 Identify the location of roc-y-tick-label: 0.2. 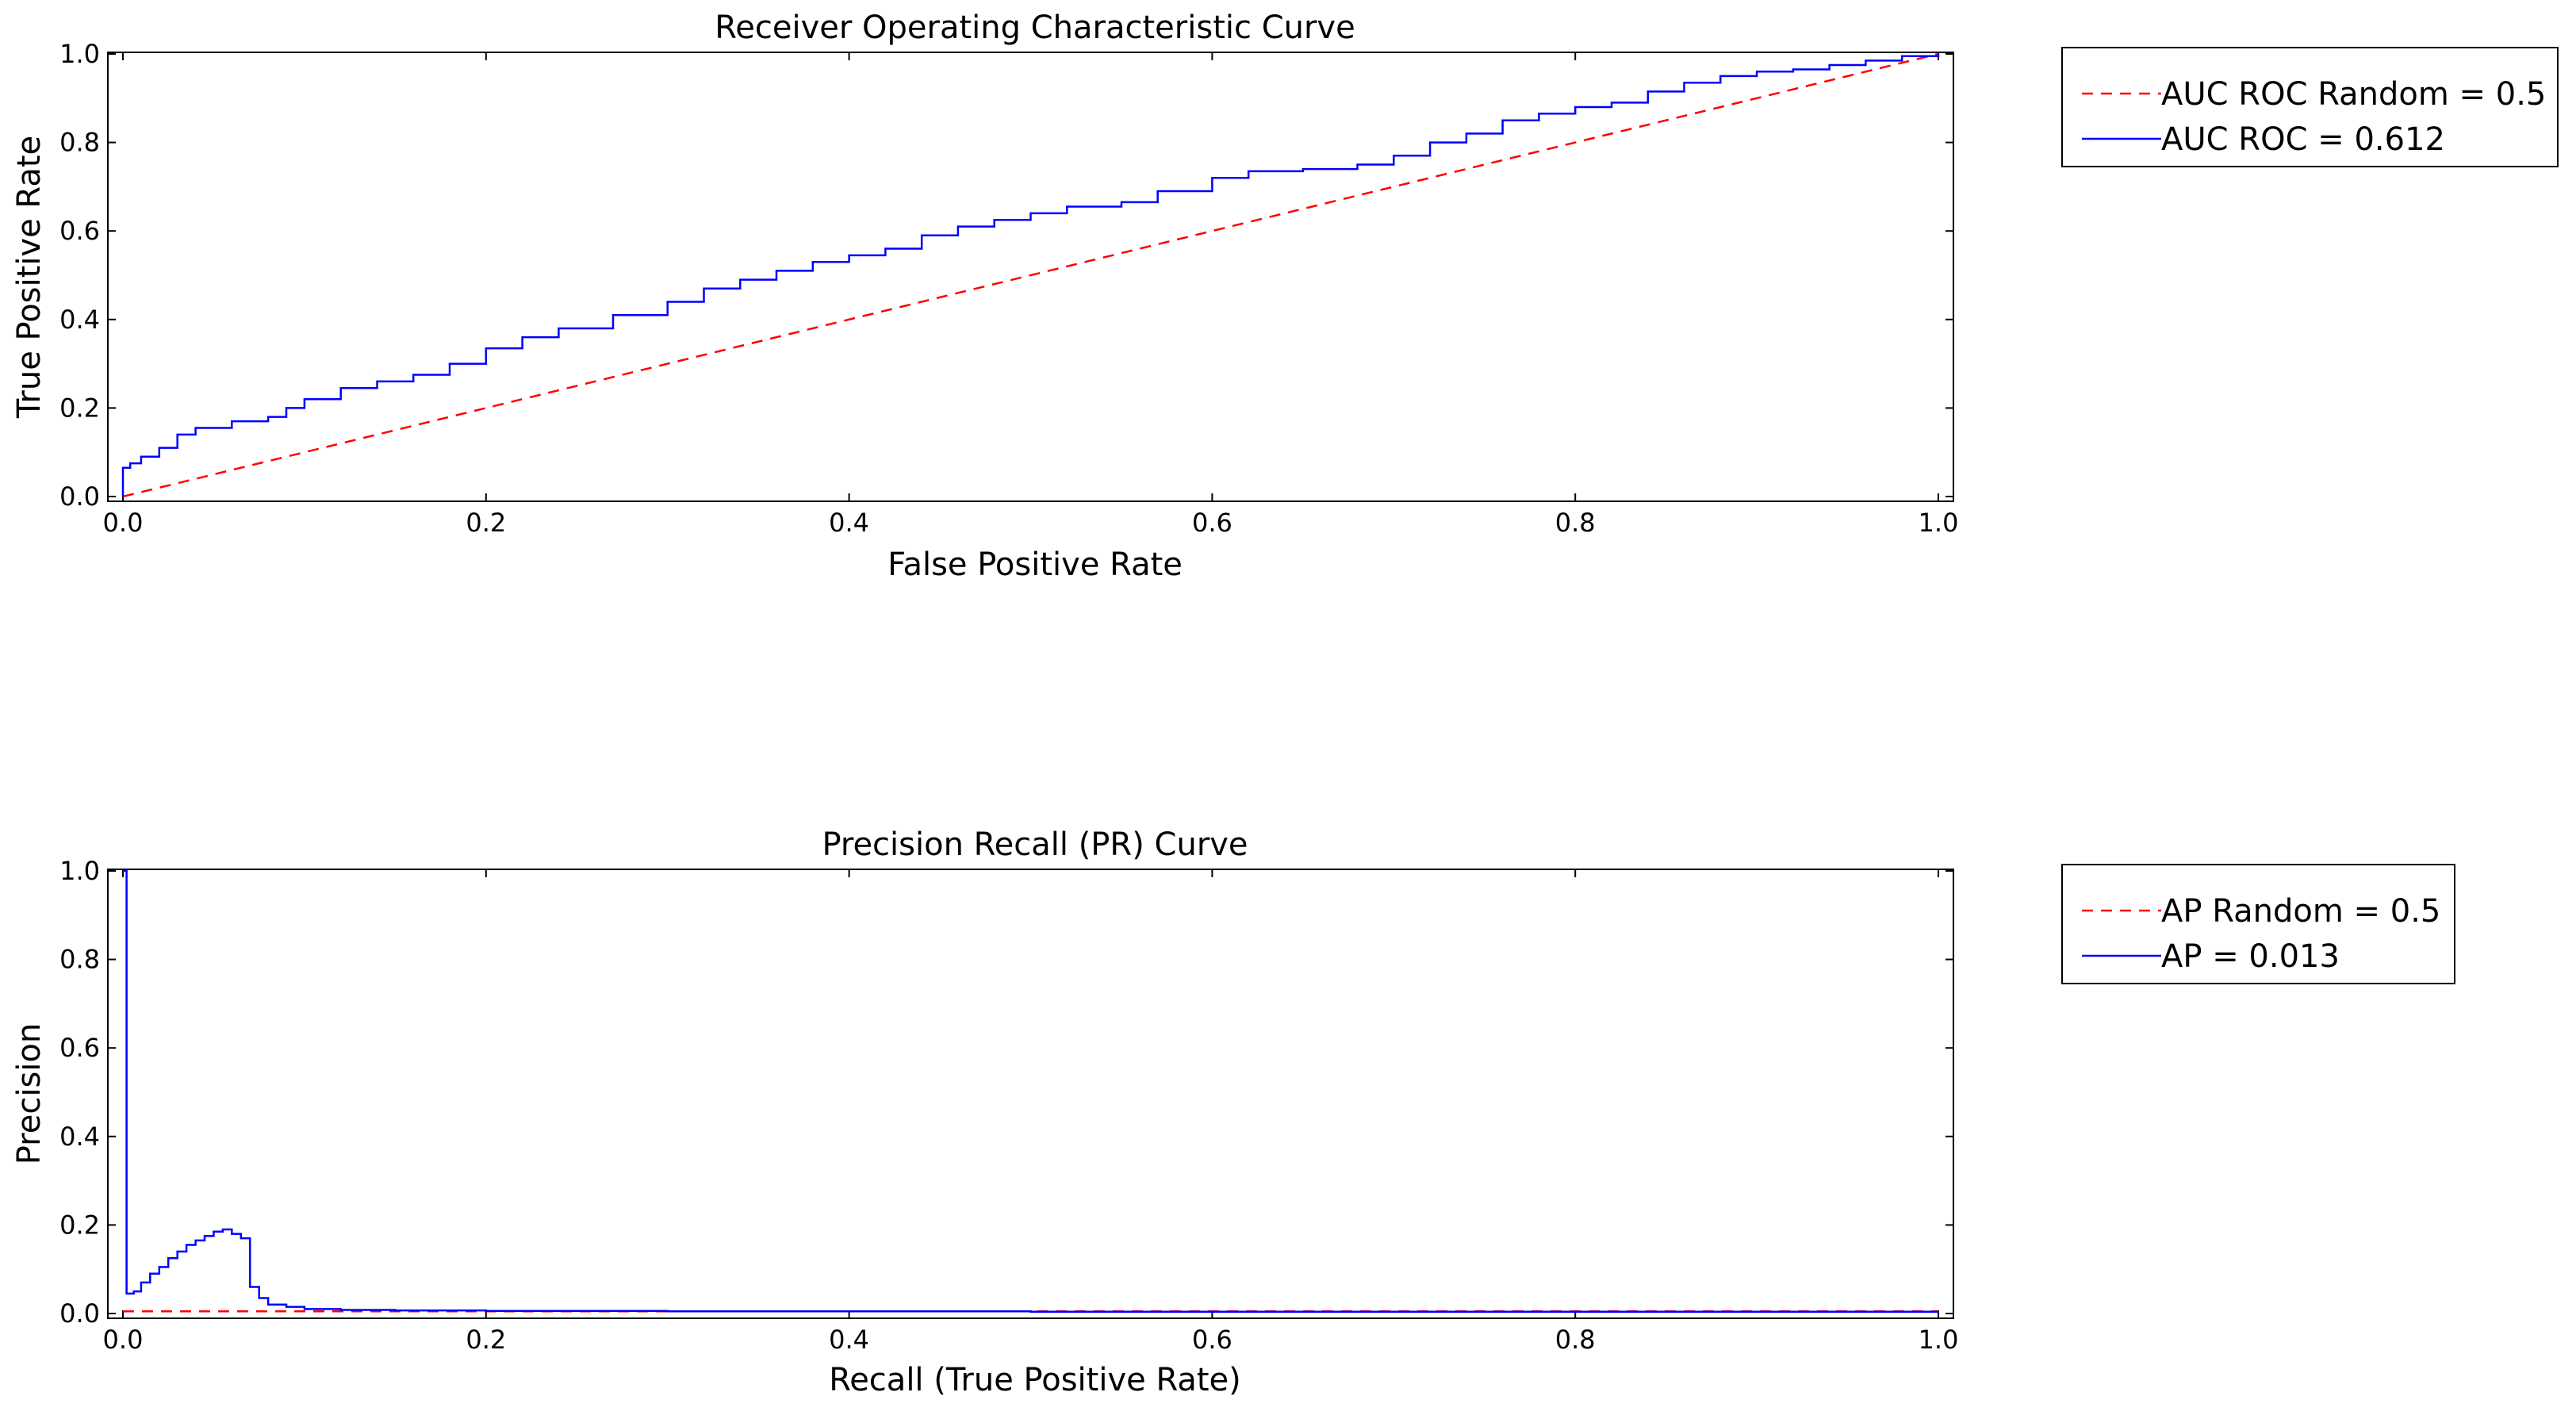
(79, 408).